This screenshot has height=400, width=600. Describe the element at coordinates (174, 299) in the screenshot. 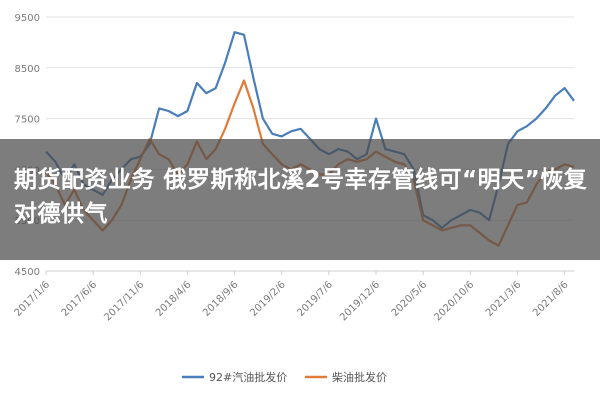

I see `x-tick-label: 2018/4/6` at that location.